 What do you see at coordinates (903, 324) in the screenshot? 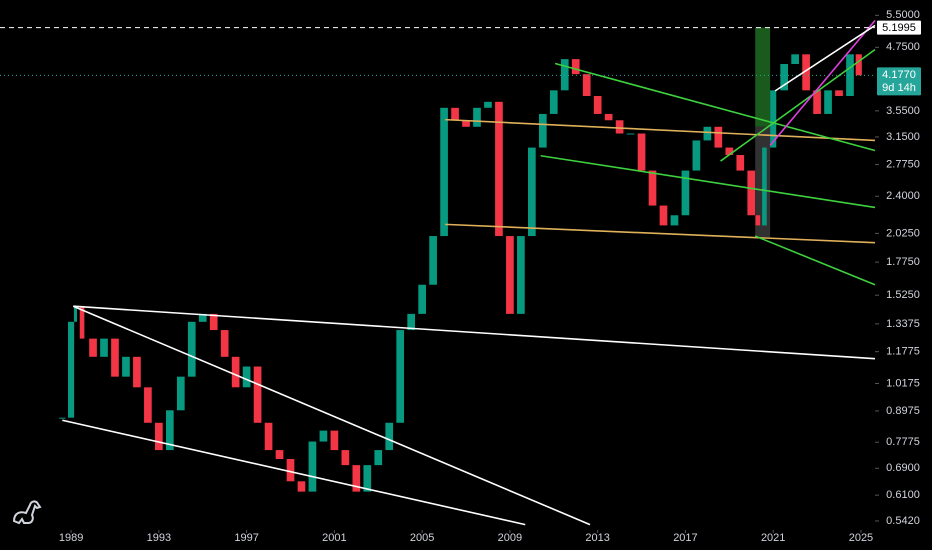
I see `y-tick-label: 1.3375` at bounding box center [903, 324].